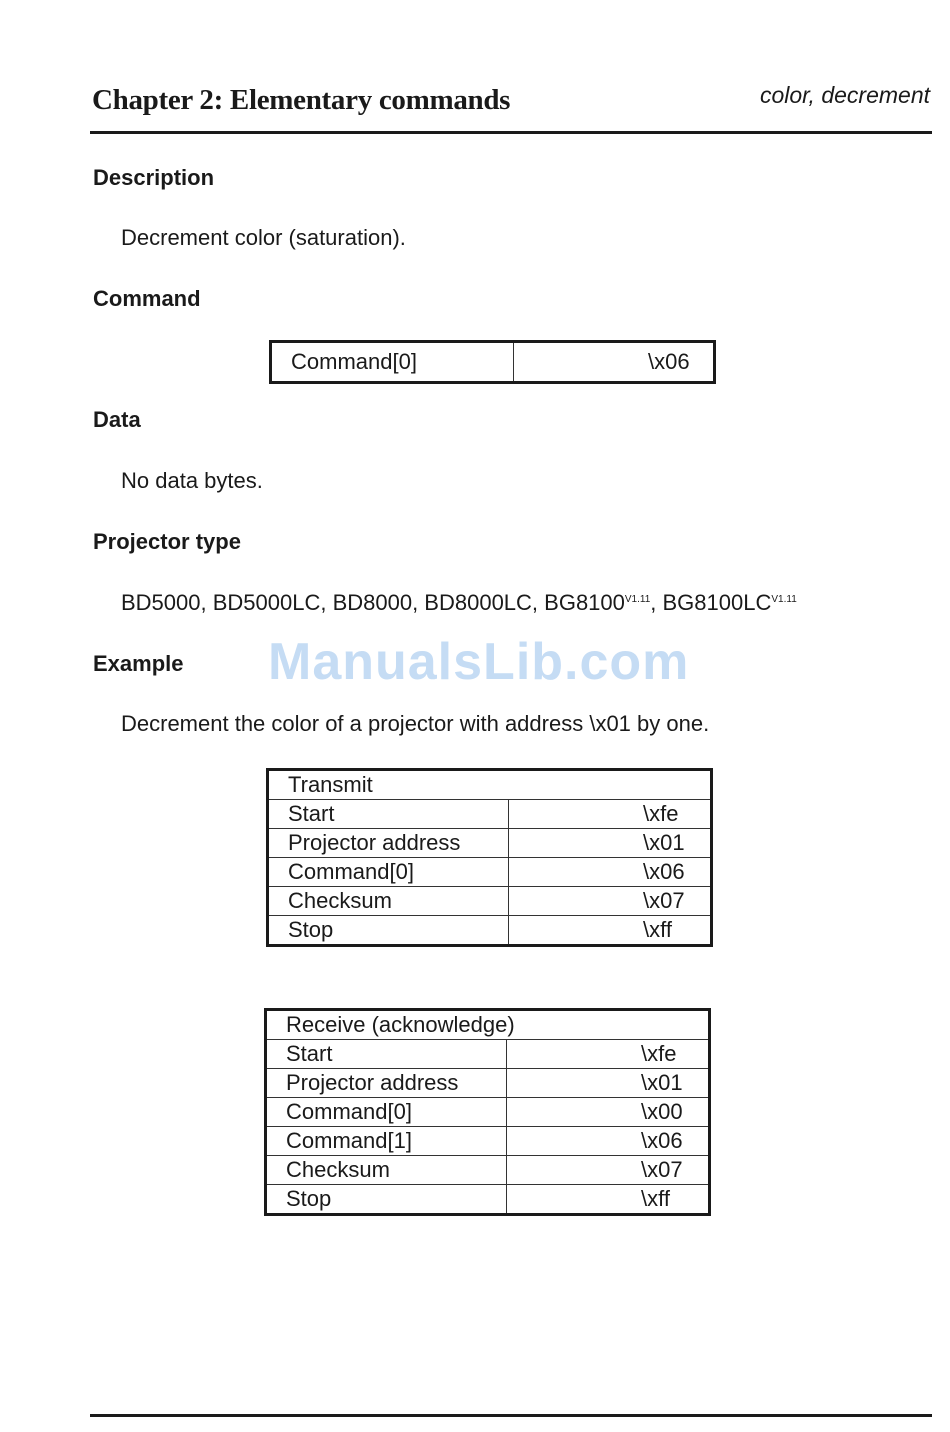 Image resolution: width=950 pixels, height=1432 pixels. What do you see at coordinates (487, 1024) in the screenshot?
I see `table-title: Receive (acknowledge)` at bounding box center [487, 1024].